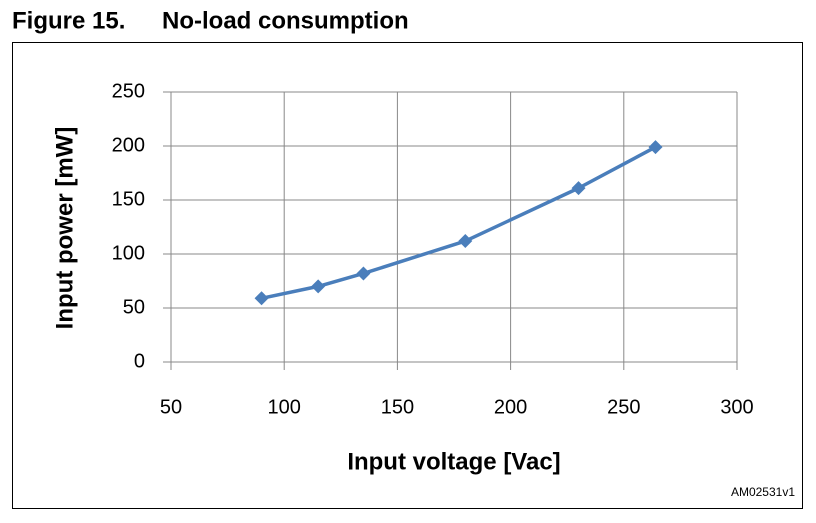 The height and width of the screenshot is (523, 816). What do you see at coordinates (736, 407) in the screenshot?
I see `x-tick-label: 300` at bounding box center [736, 407].